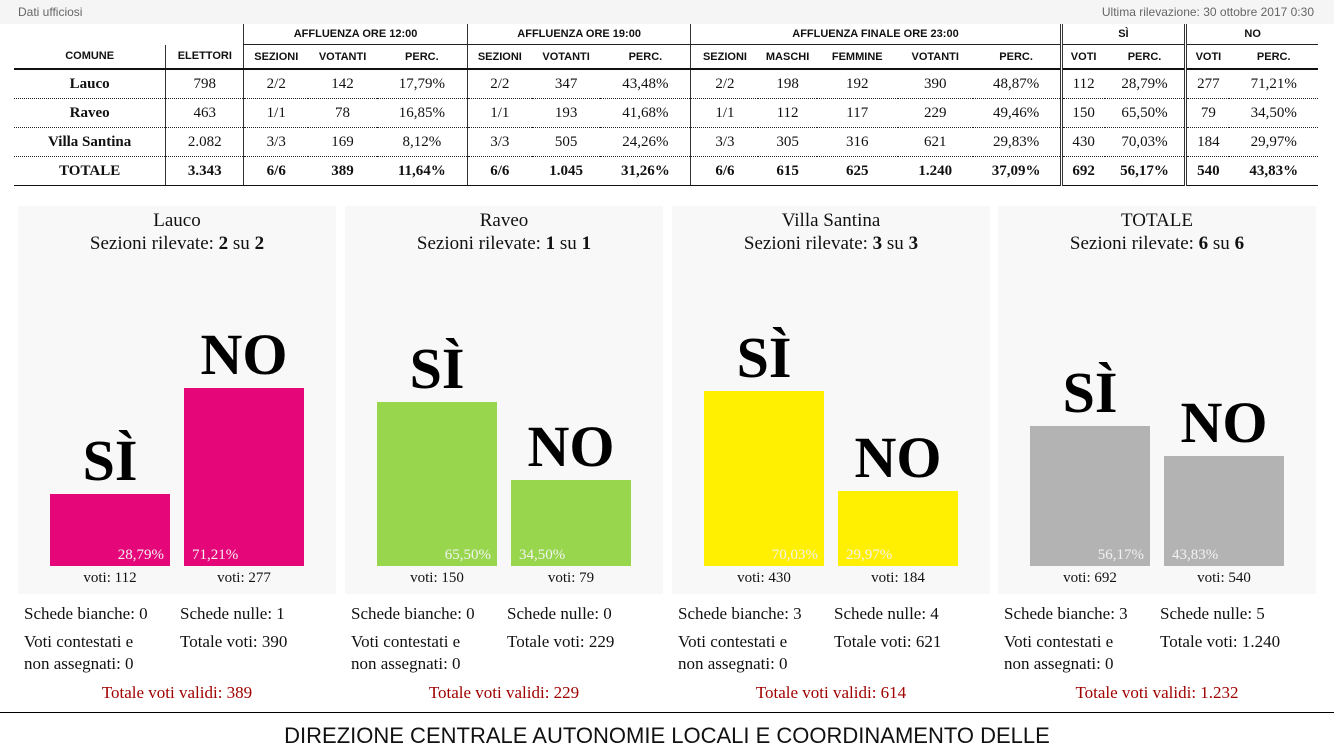  I want to click on table-cell: 192, so click(857, 84).